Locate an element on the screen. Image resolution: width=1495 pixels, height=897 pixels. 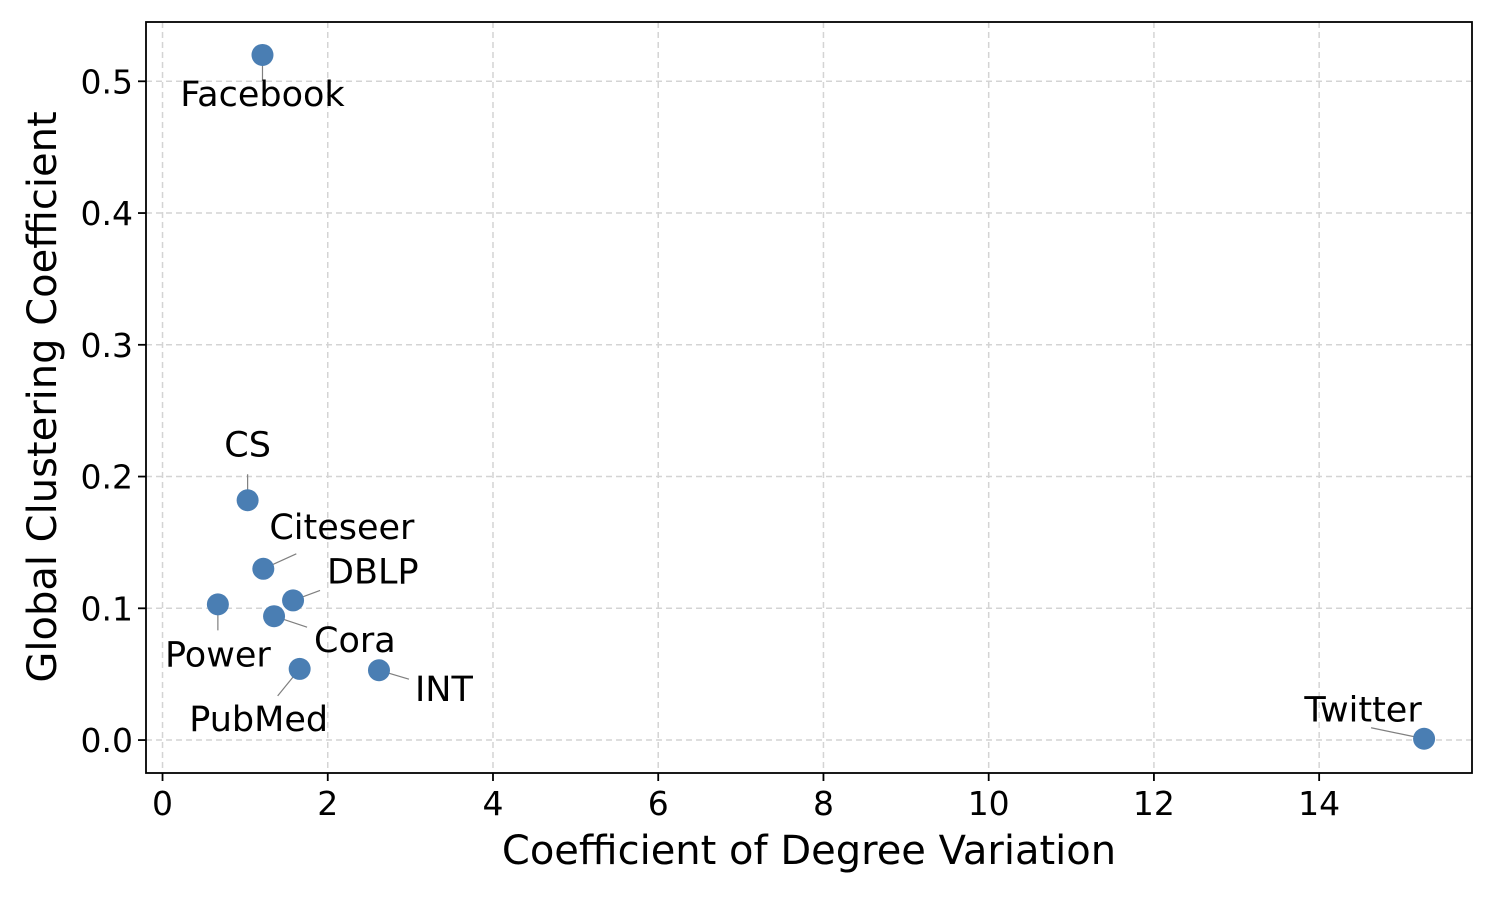
y-tick-label: 0.2 is located at coordinates (107, 477).